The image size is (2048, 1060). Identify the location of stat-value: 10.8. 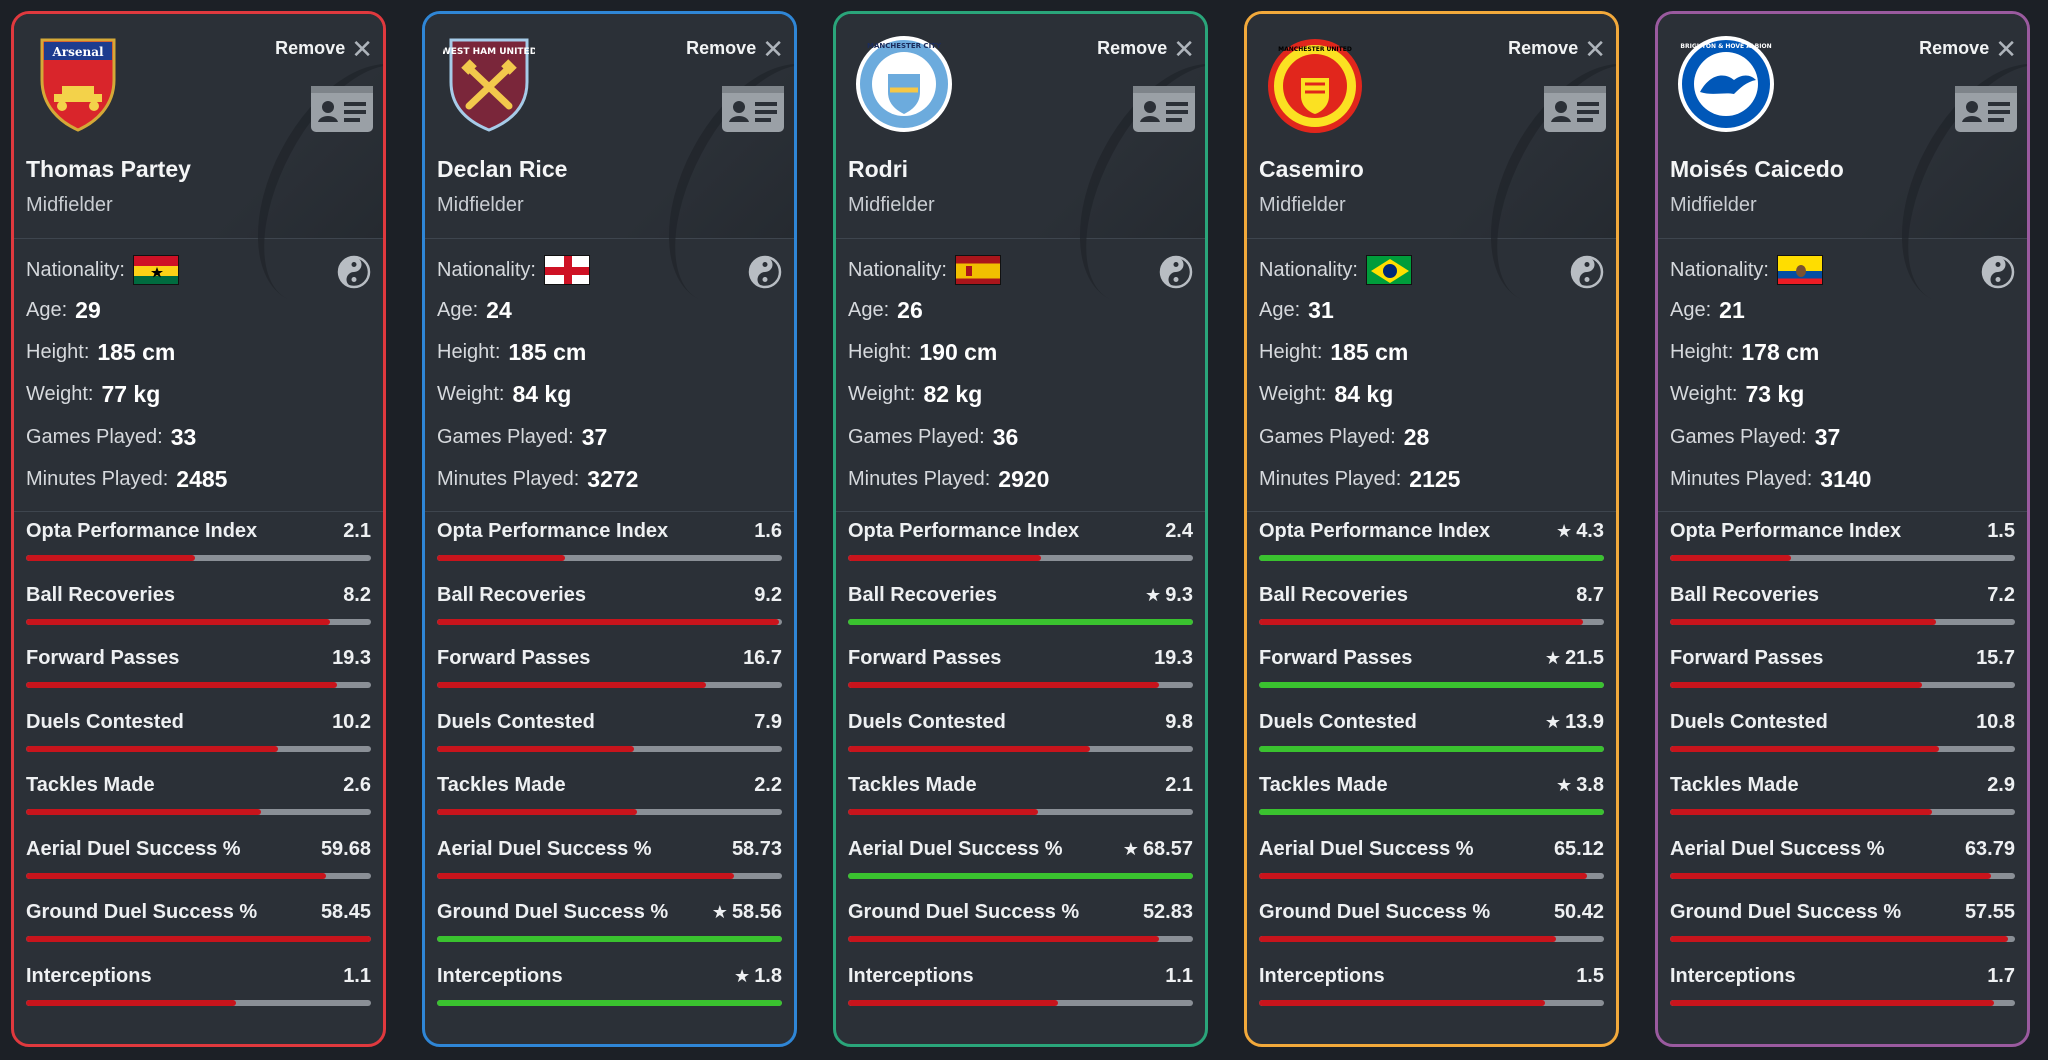
(1995, 722).